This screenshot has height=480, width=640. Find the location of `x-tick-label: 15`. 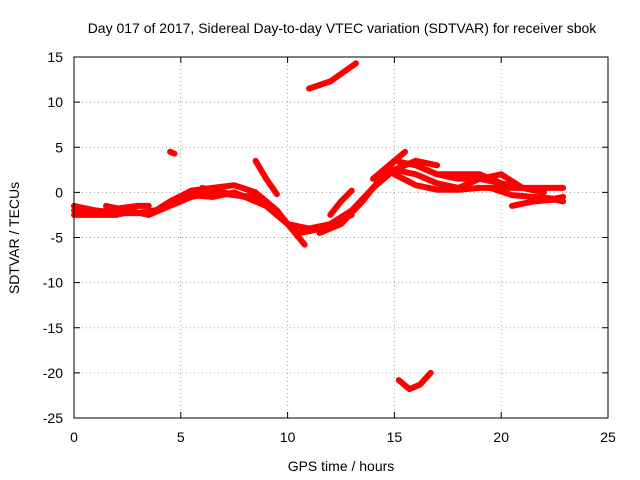

x-tick-label: 15 is located at coordinates (395, 437).